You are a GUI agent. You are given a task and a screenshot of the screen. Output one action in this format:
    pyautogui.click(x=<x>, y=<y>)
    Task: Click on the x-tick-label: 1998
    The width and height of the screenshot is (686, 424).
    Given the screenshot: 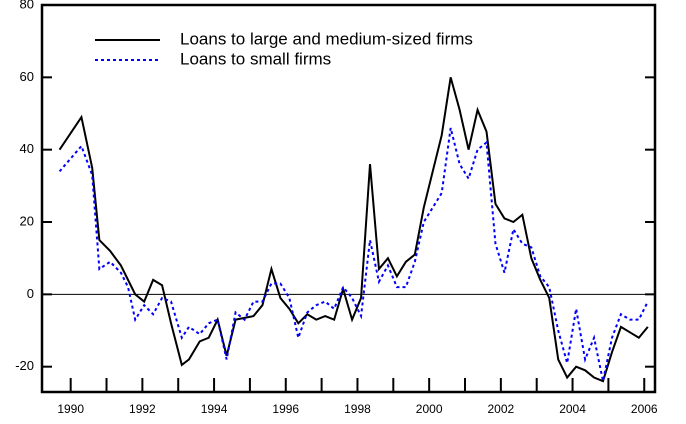 What is the action you would take?
    pyautogui.click(x=357, y=409)
    